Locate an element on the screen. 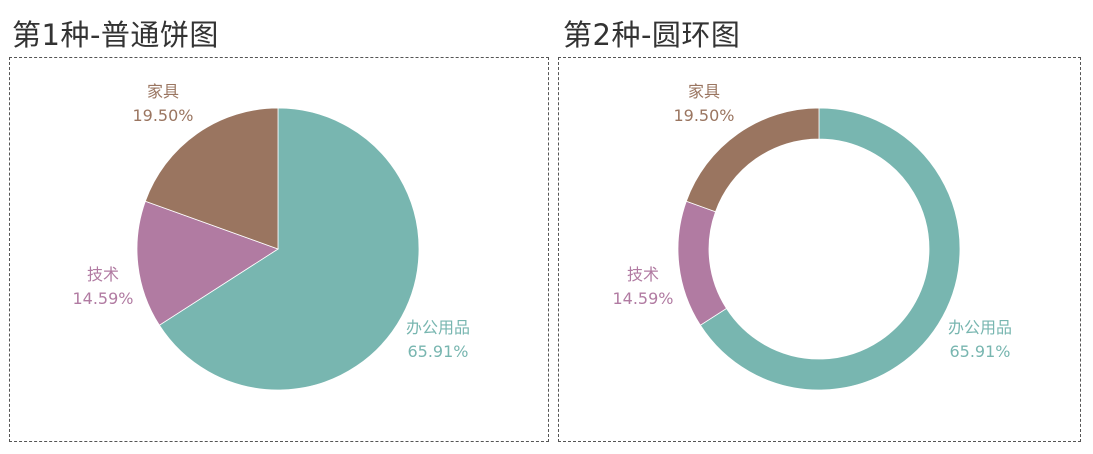 The width and height of the screenshot is (1093, 454). chart-2-slice-furniture is located at coordinates (752, 160).